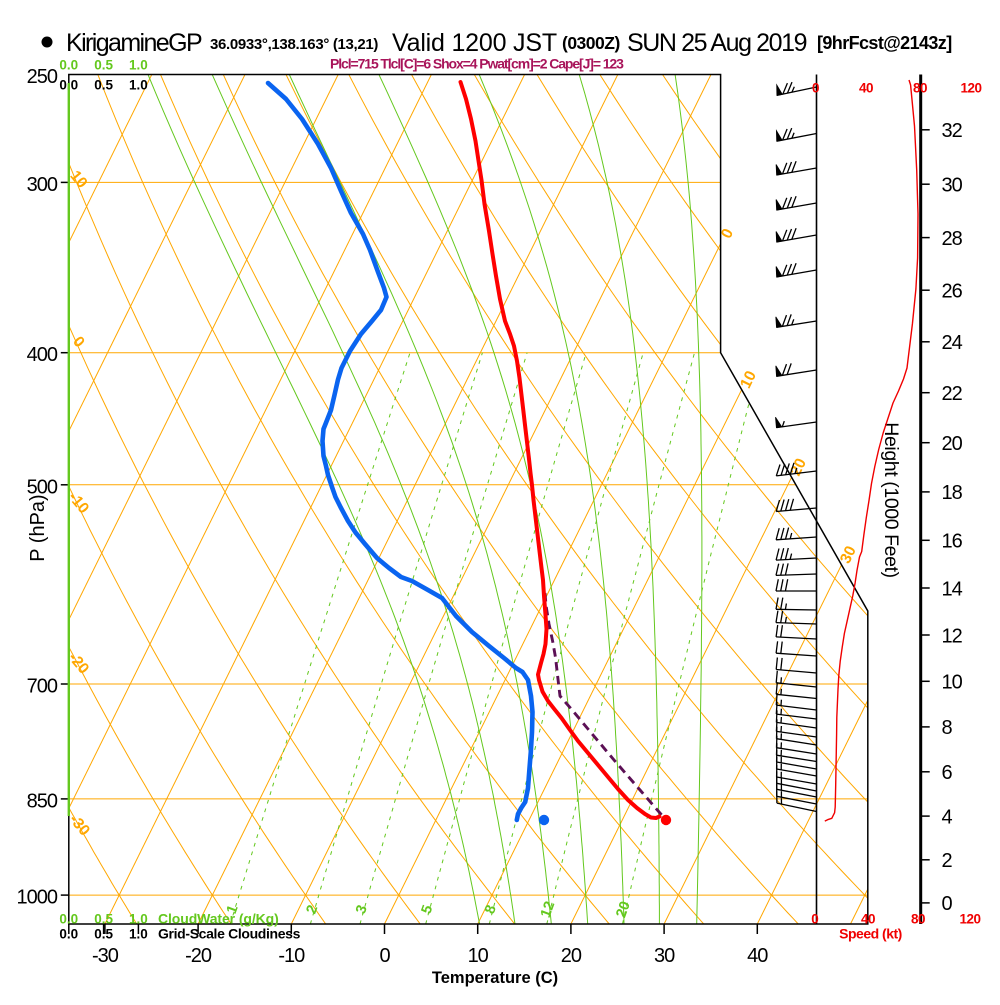 The width and height of the screenshot is (1000, 1005). I want to click on svg-text: Speed (kt), so click(870, 934).